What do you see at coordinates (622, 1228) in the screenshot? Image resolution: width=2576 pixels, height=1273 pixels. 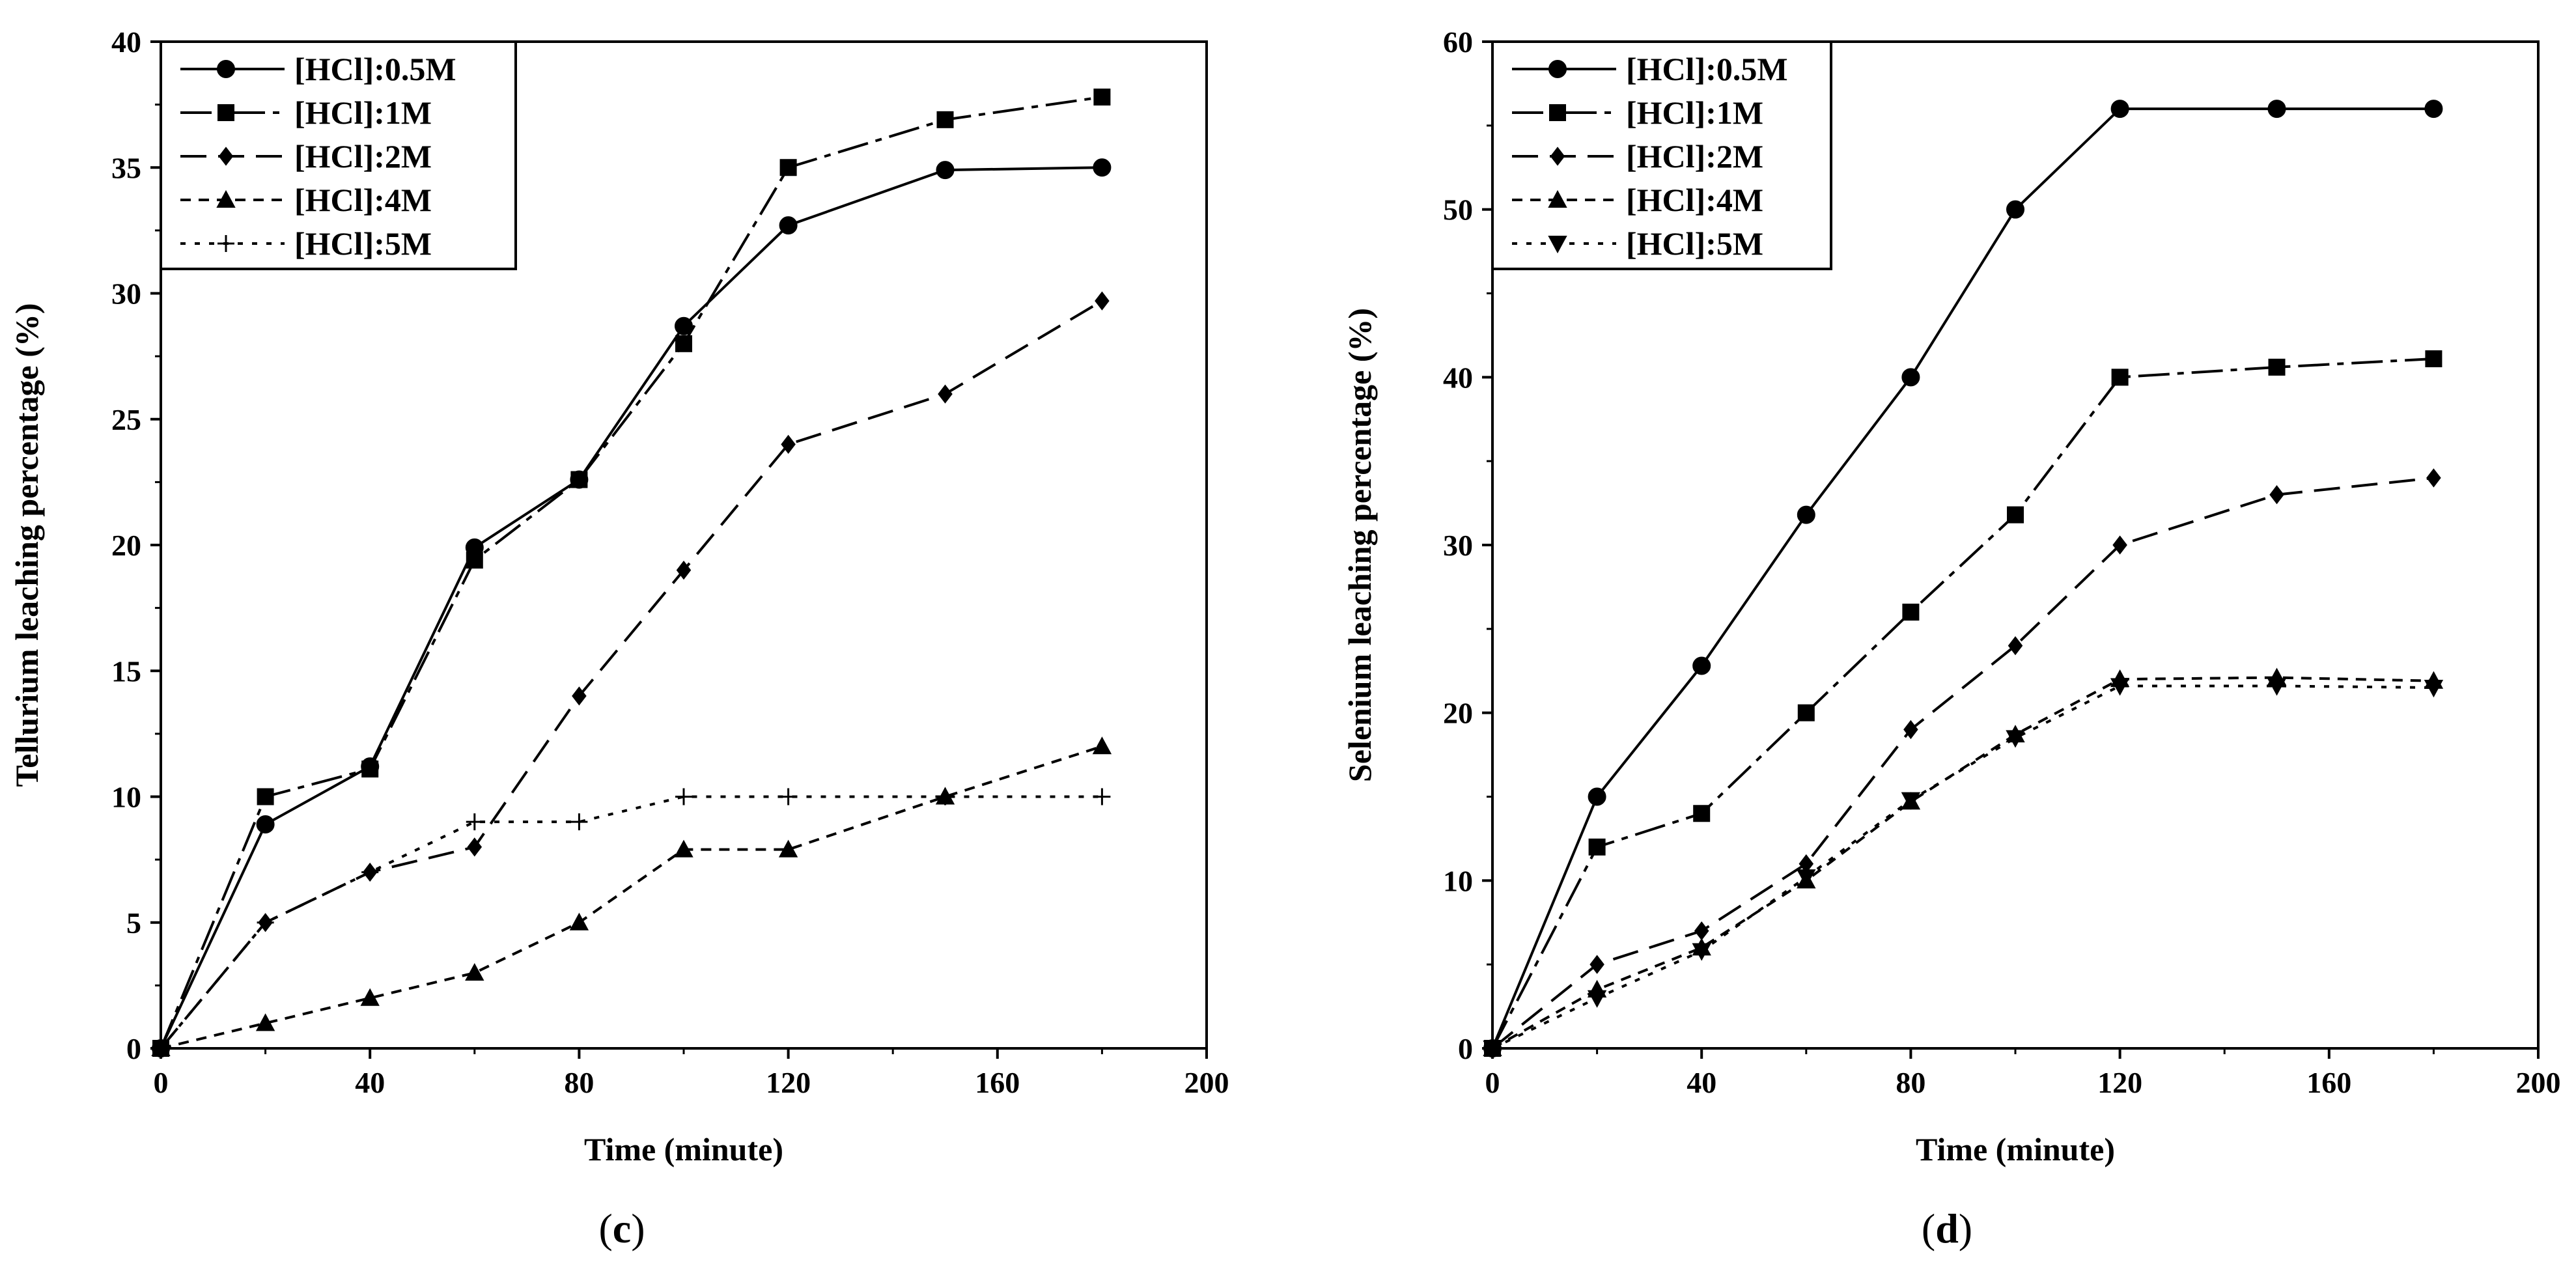 I see `panel-label-c: (c)` at bounding box center [622, 1228].